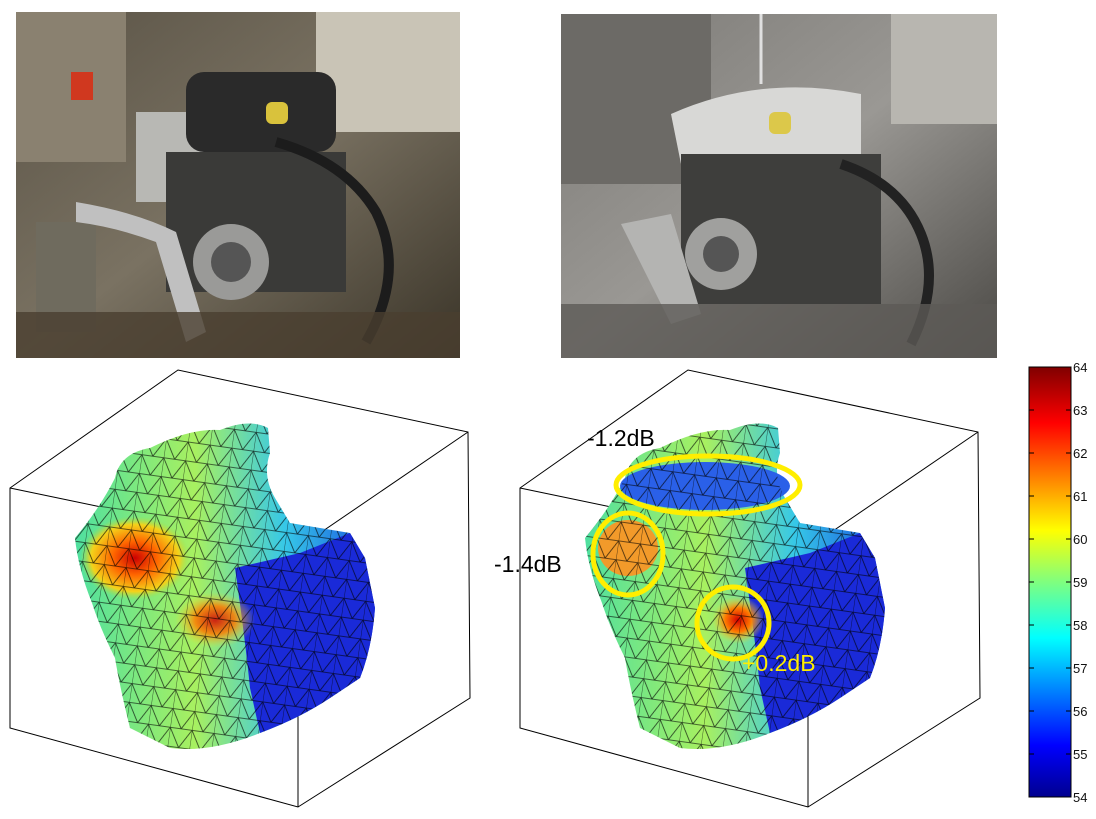 The image size is (1096, 819). I want to click on colorbar-tick-label: 57, so click(1080, 668).